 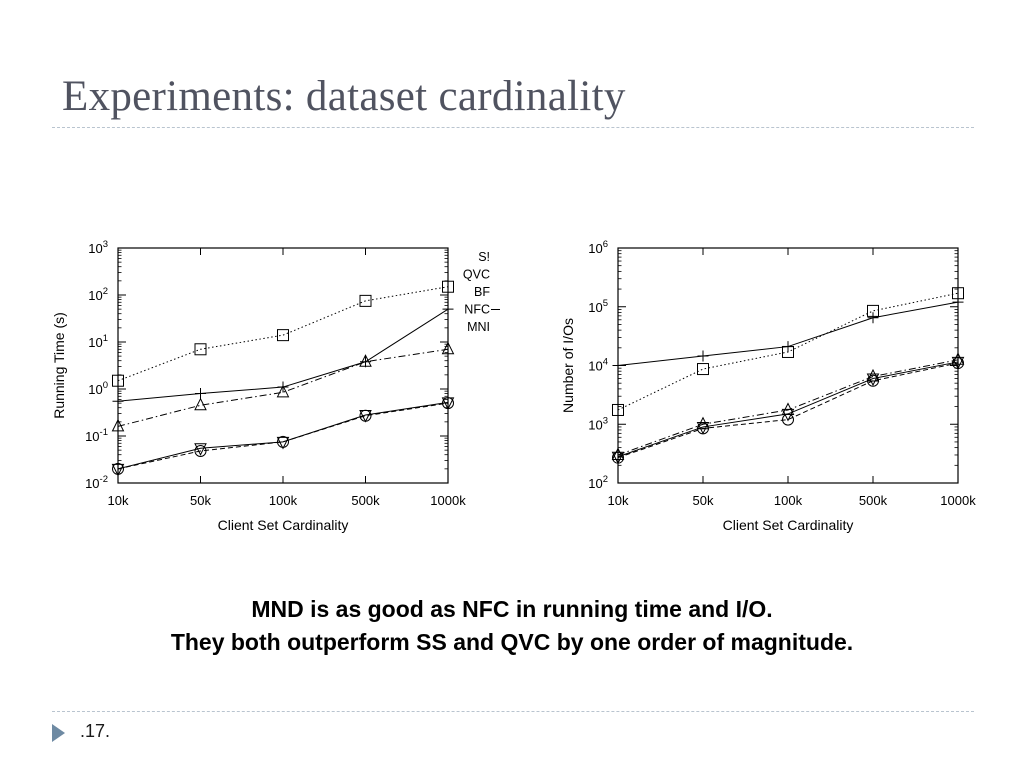 I want to click on y-tick-label: 10⁰, so click(x=98, y=388).